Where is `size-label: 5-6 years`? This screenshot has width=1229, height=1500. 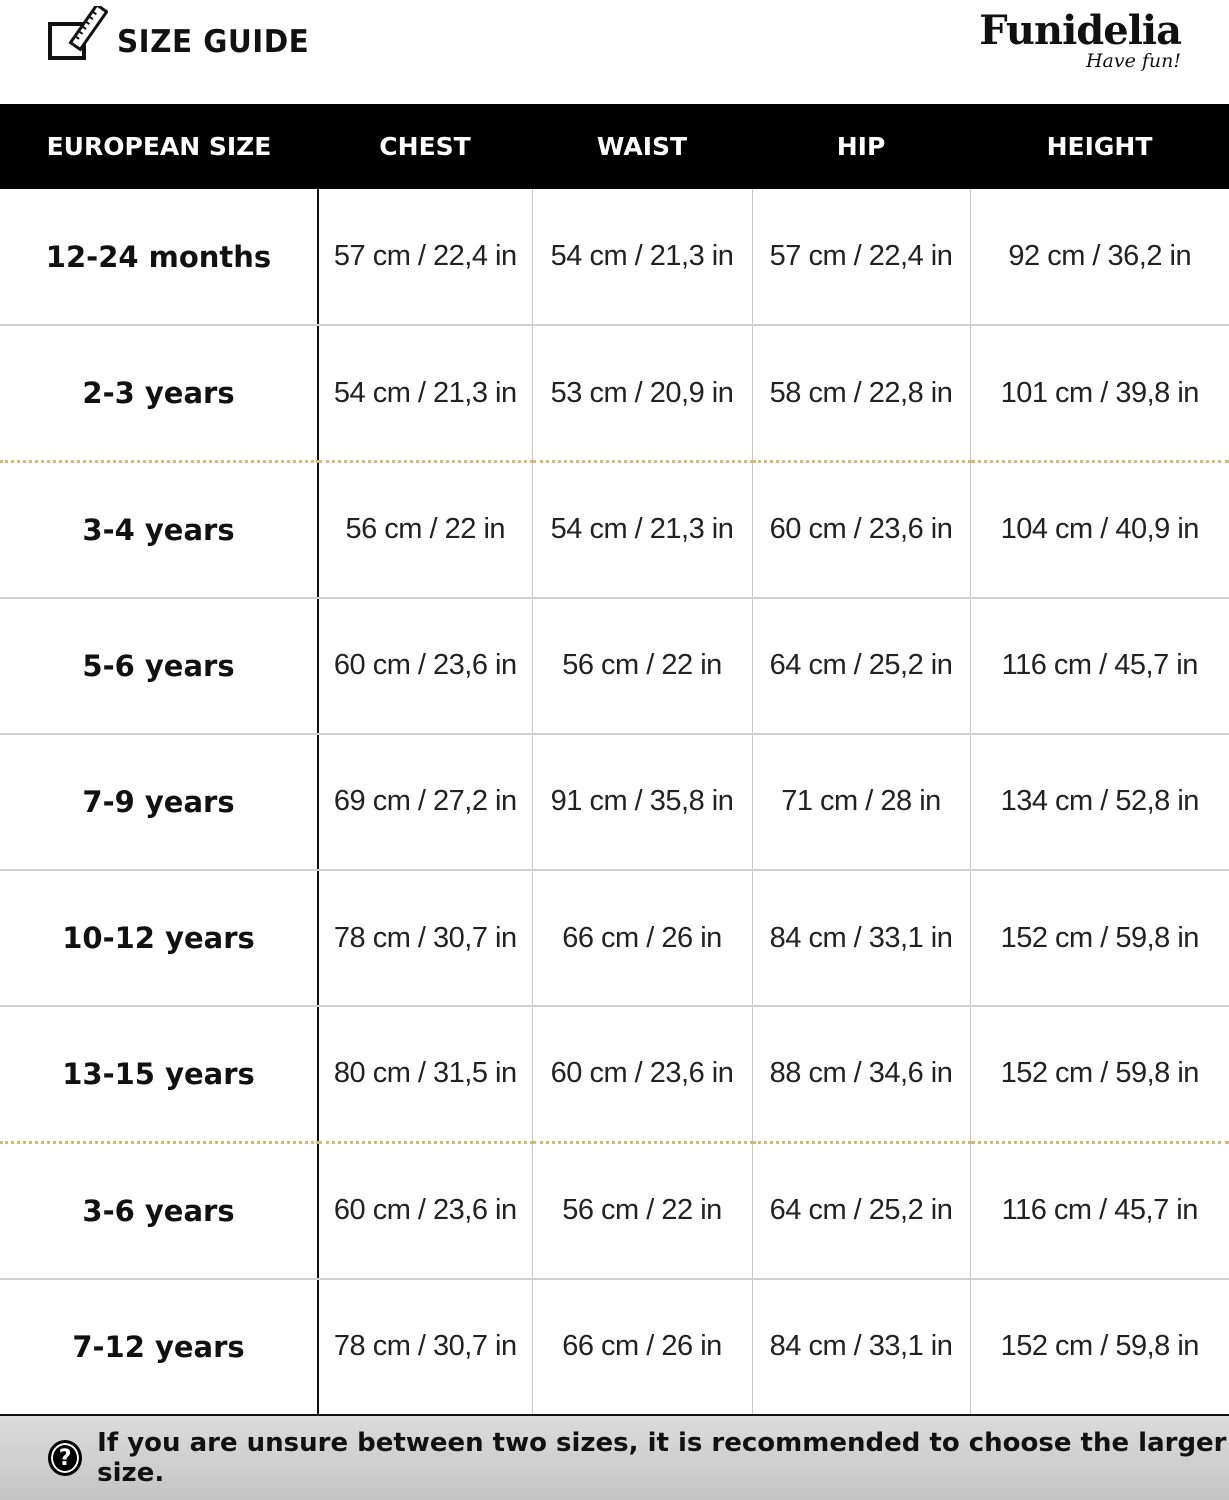 size-label: 5-6 years is located at coordinates (159, 666).